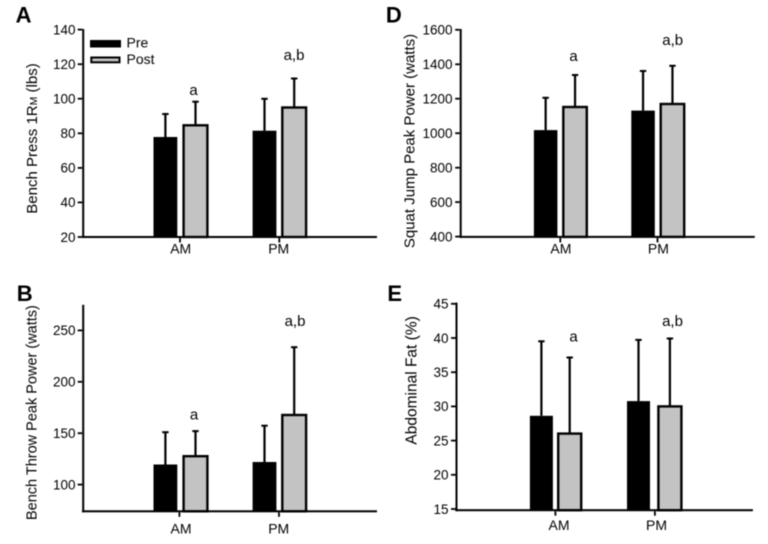  What do you see at coordinates (64, 382) in the screenshot?
I see `svg-text: 200` at bounding box center [64, 382].